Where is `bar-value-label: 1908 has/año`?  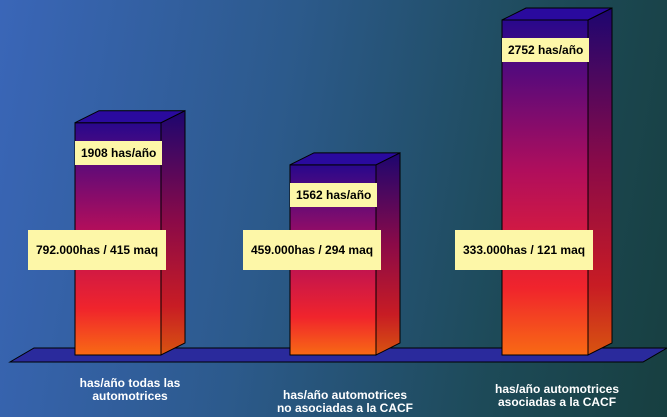 bar-value-label: 1908 has/año is located at coordinates (119, 152).